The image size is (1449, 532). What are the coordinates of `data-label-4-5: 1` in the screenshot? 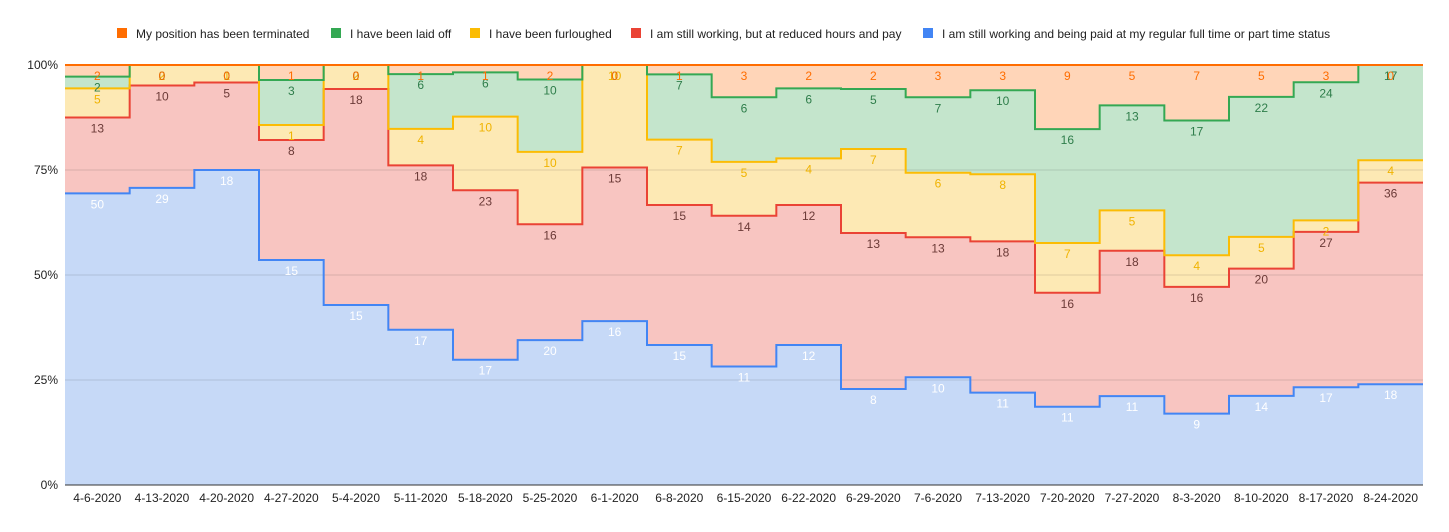 It's located at (420, 76).